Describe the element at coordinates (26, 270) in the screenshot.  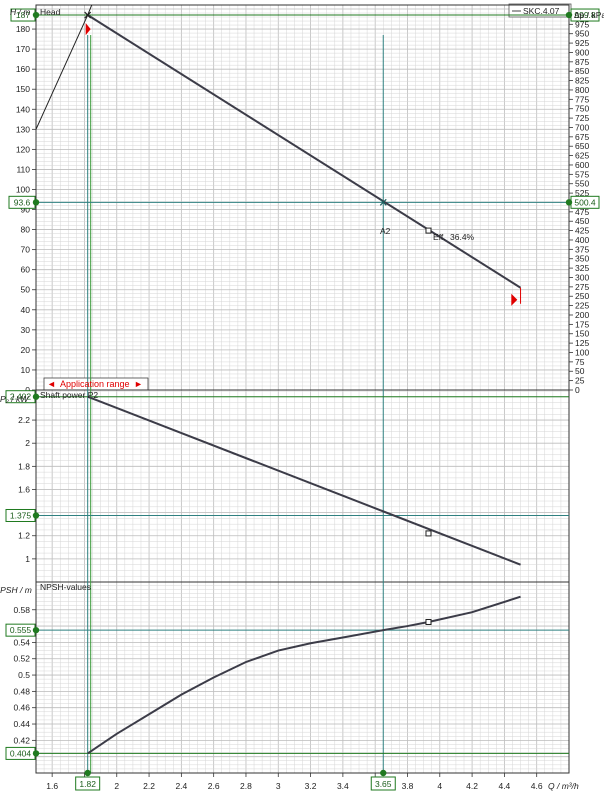
I see `y-tick-label: 60` at that location.